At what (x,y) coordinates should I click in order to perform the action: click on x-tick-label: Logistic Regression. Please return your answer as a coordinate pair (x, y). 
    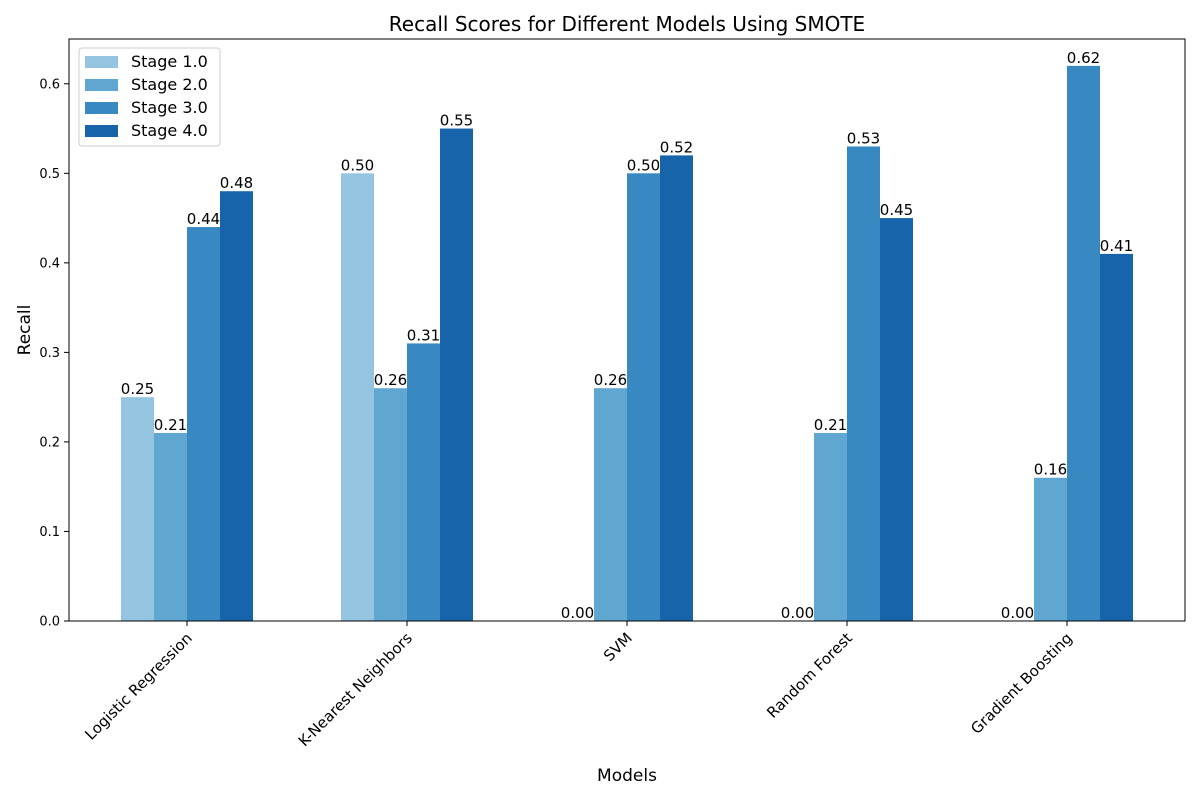
    Looking at the image, I should click on (138, 686).